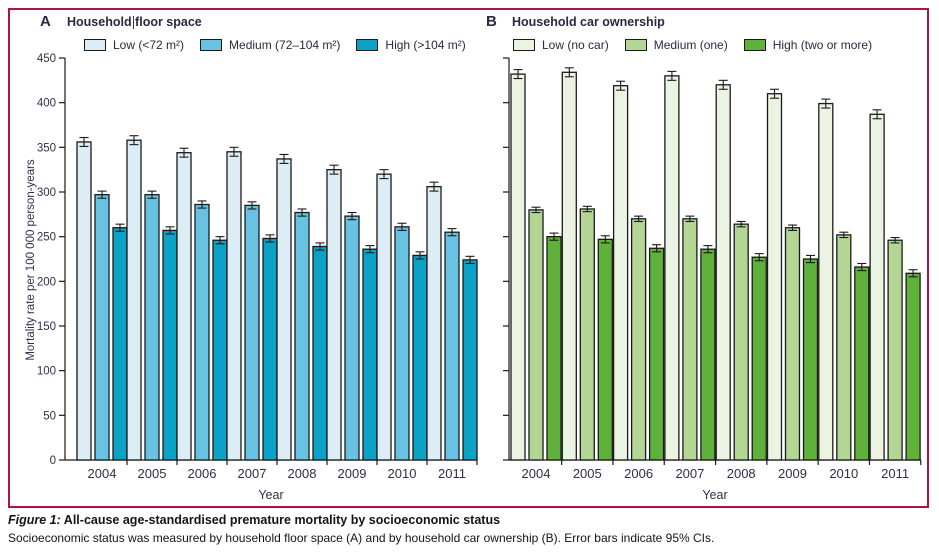 The width and height of the screenshot is (939, 553). Describe the element at coordinates (284, 309) in the screenshot. I see `bar-A-2008-s0` at that location.